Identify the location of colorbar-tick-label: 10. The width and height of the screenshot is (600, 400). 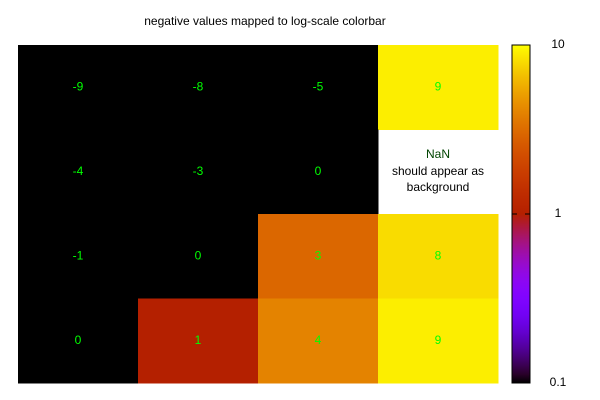
(558, 44).